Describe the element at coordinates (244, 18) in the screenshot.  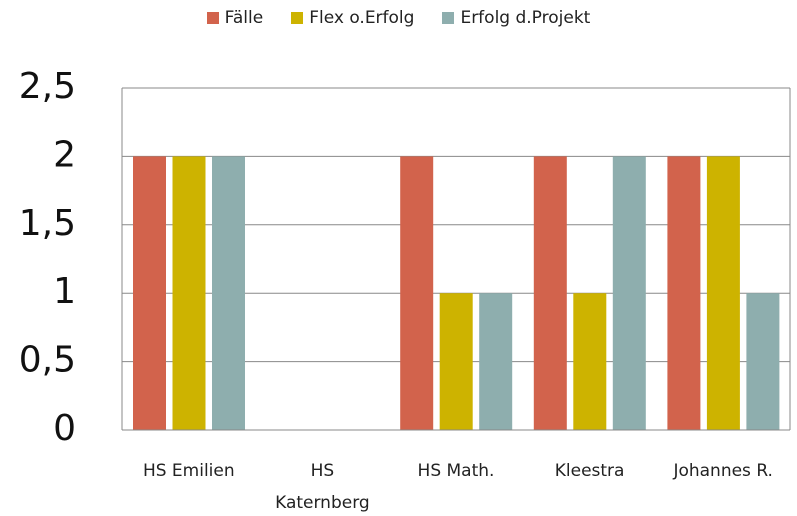
I see `legend-label: Fälle` at that location.